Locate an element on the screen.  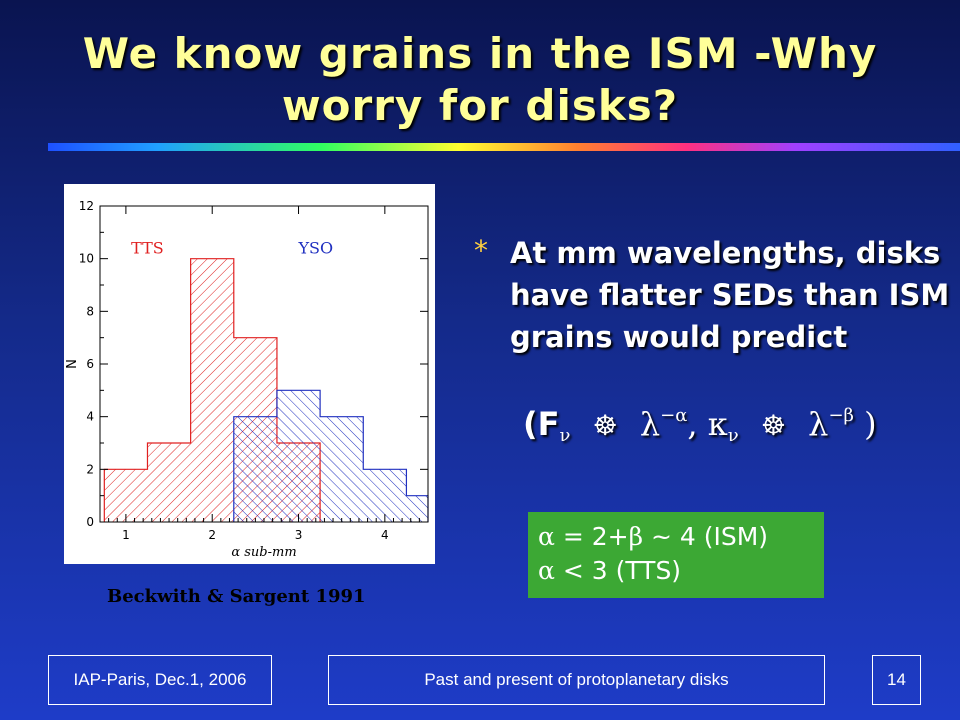
hist-outline-yso is located at coordinates (331, 455).